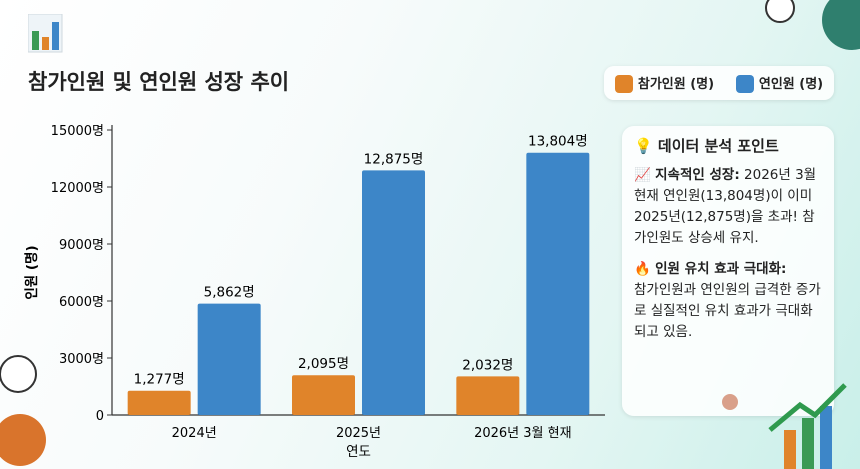 This screenshot has height=469, width=860. I want to click on y-tick-label: 6000명, so click(81, 302).